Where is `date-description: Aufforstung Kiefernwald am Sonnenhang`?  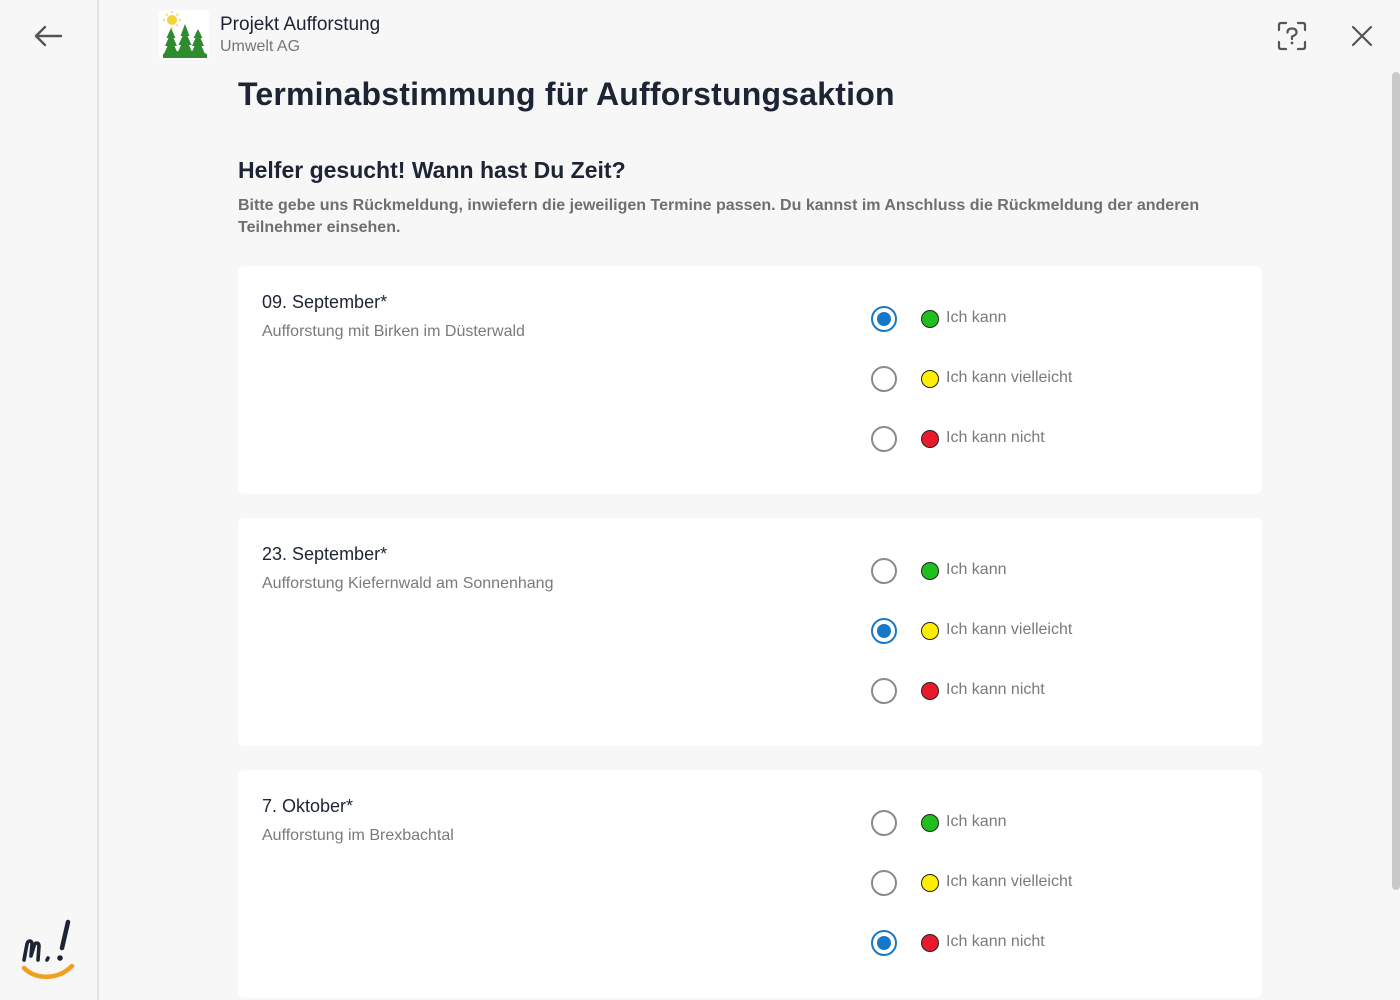
date-description: Aufforstung Kiefernwald am Sonnenhang is located at coordinates (408, 583).